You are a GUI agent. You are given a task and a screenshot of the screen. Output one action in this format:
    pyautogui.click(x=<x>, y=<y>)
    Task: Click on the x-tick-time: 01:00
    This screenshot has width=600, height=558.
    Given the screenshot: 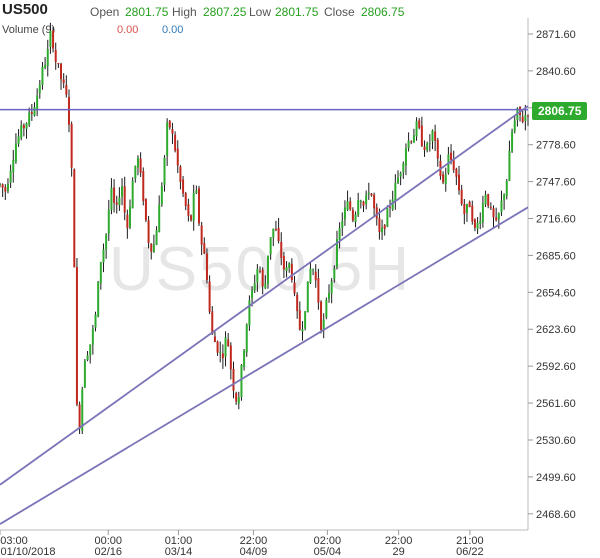 What is the action you would take?
    pyautogui.click(x=179, y=541)
    